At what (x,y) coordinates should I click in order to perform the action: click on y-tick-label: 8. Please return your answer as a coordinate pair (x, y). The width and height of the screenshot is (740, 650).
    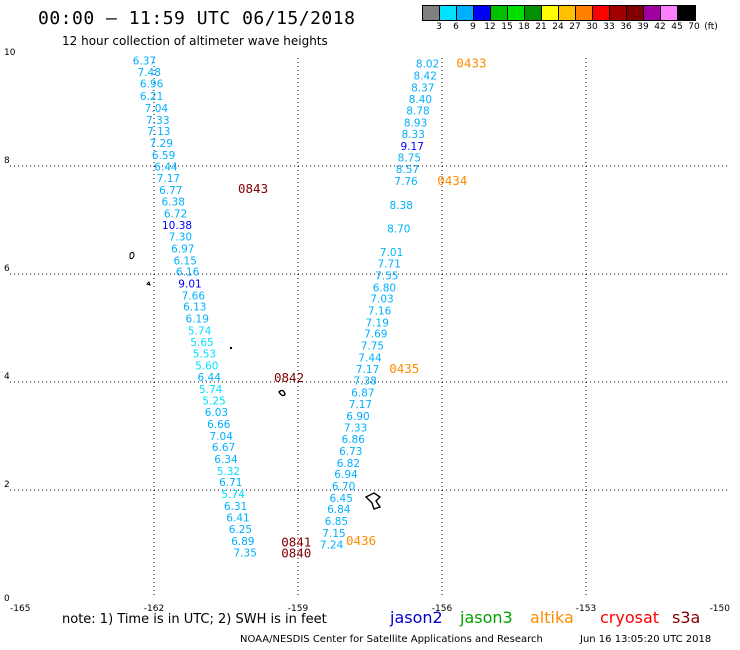
    Looking at the image, I should click on (7, 161).